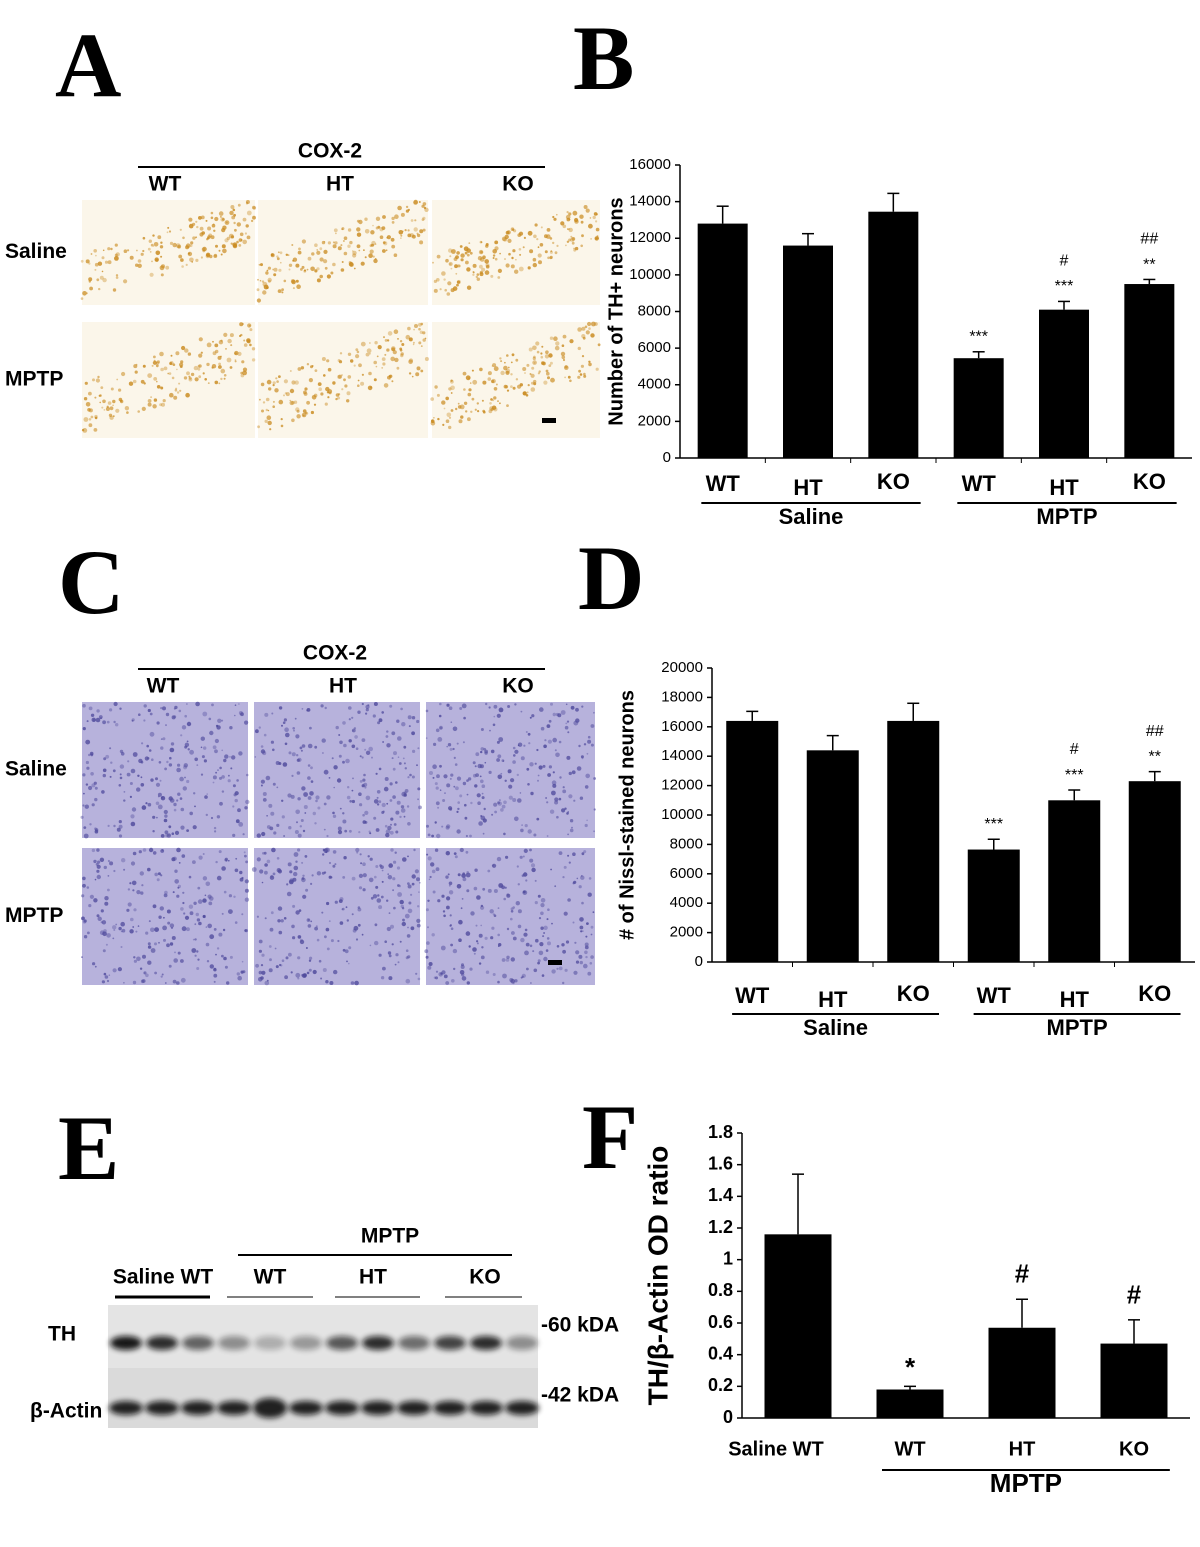  What do you see at coordinates (650, 274) in the screenshot?
I see `y-tick-label: 10000` at bounding box center [650, 274].